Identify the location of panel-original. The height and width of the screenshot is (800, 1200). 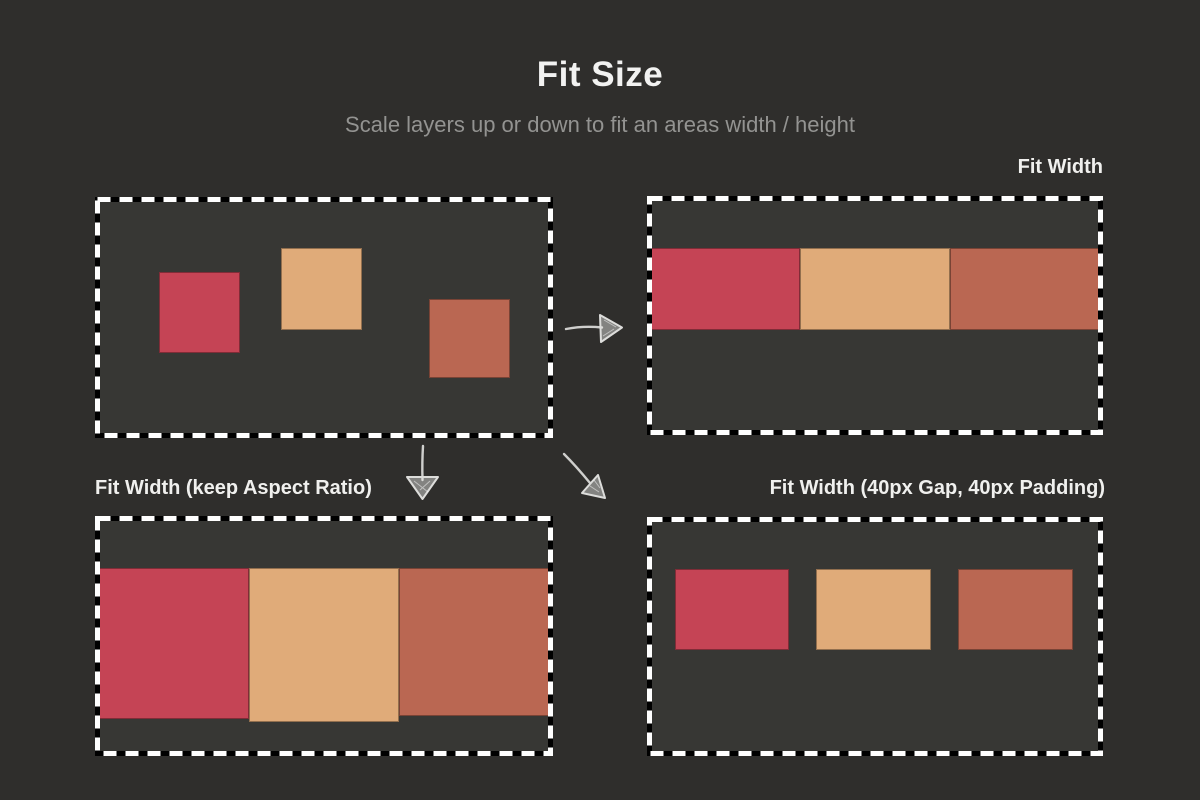
(324, 317).